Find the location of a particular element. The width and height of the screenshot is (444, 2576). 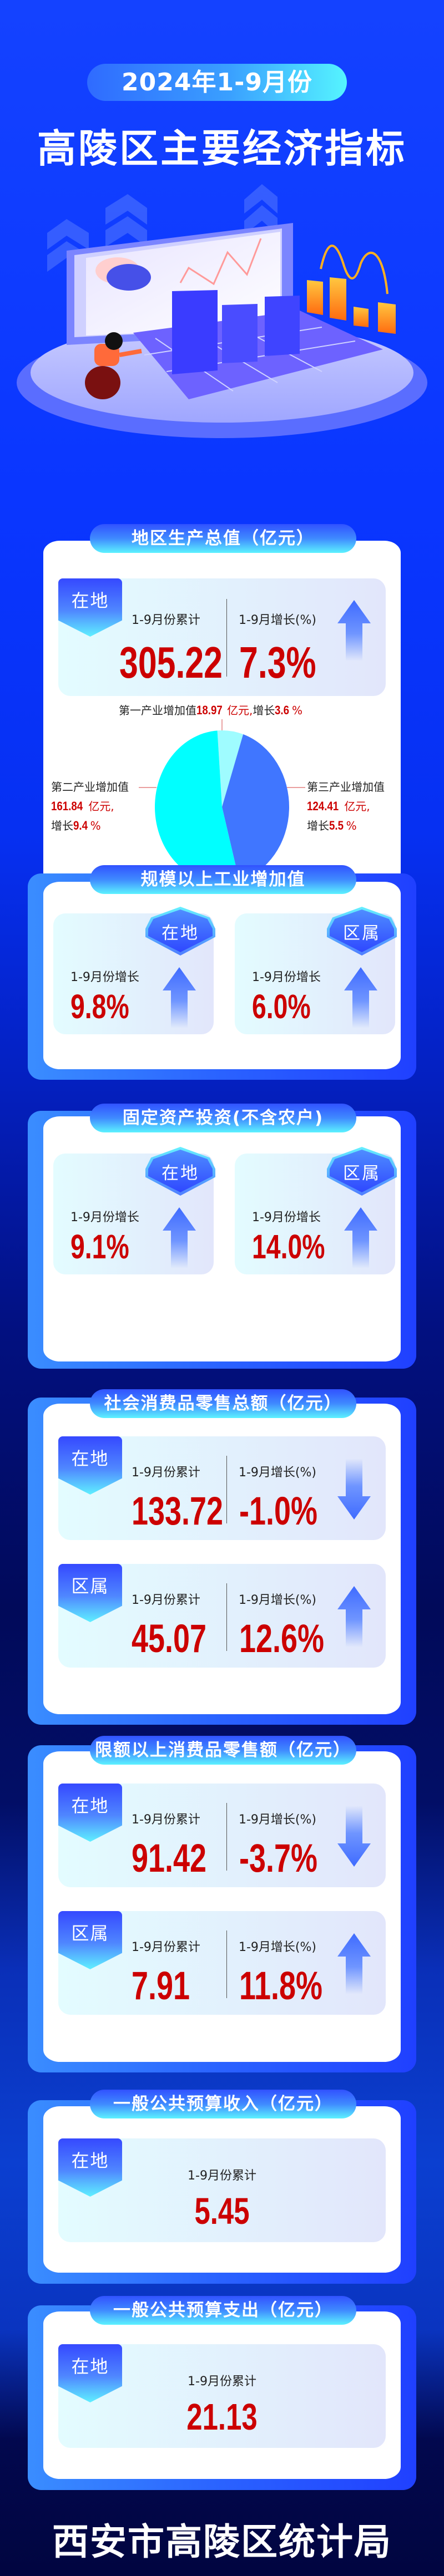

retail-above-row-local: 在地 1-9月份累计 91.42 1-9月增长(%) -3.7% is located at coordinates (222, 1835).